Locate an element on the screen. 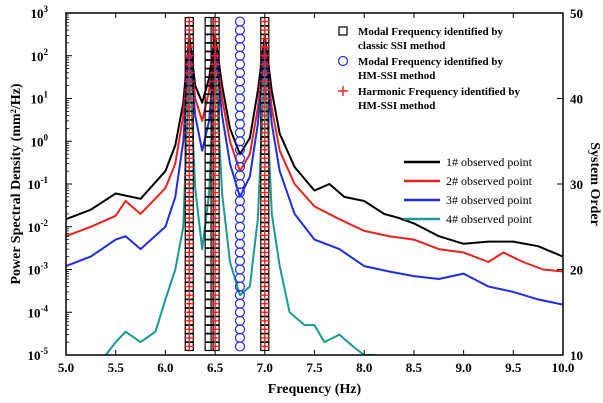  y-tick-exponent: -2 is located at coordinates (45, 223).